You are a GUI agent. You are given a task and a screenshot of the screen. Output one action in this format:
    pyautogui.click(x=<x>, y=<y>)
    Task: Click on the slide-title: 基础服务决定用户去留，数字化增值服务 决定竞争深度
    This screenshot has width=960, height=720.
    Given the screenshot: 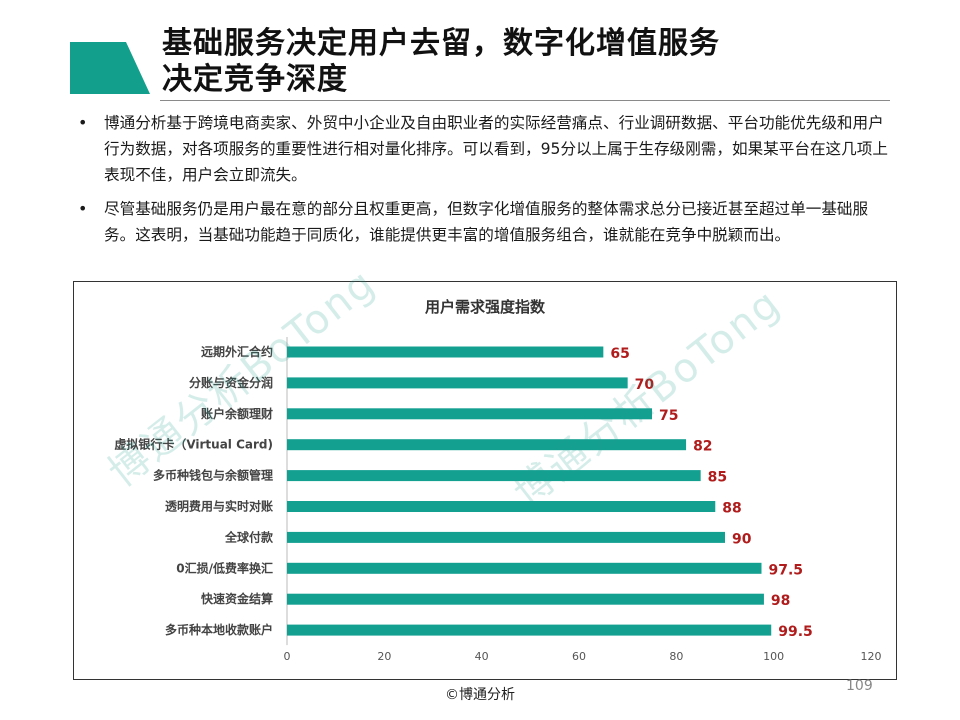 What is the action you would take?
    pyautogui.click(x=542, y=62)
    